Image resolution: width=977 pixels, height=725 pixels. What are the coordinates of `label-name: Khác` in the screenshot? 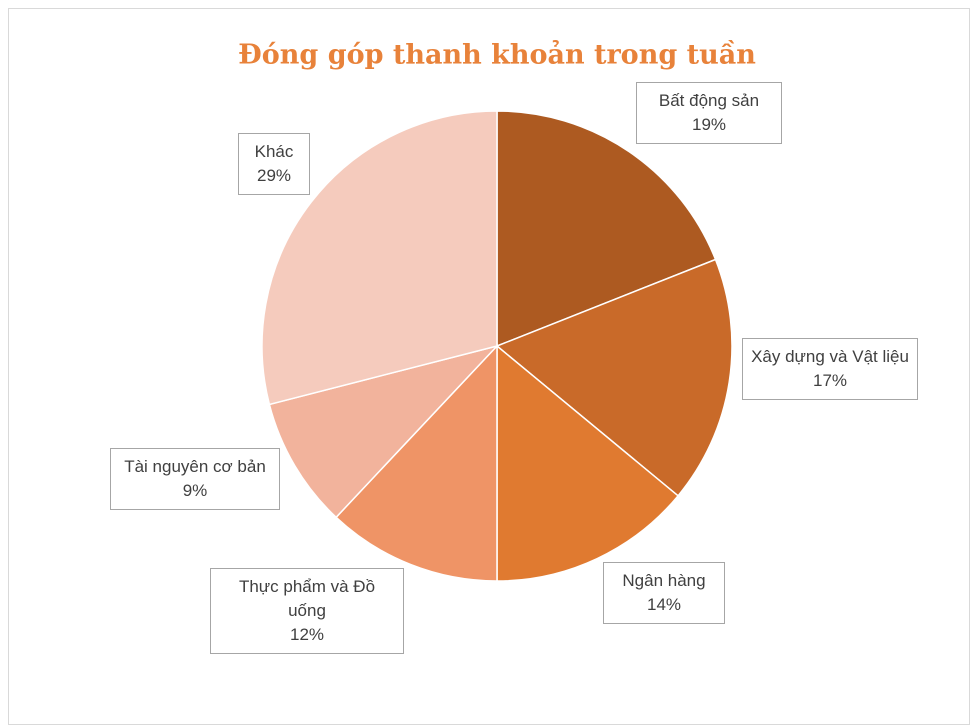 It's located at (274, 151).